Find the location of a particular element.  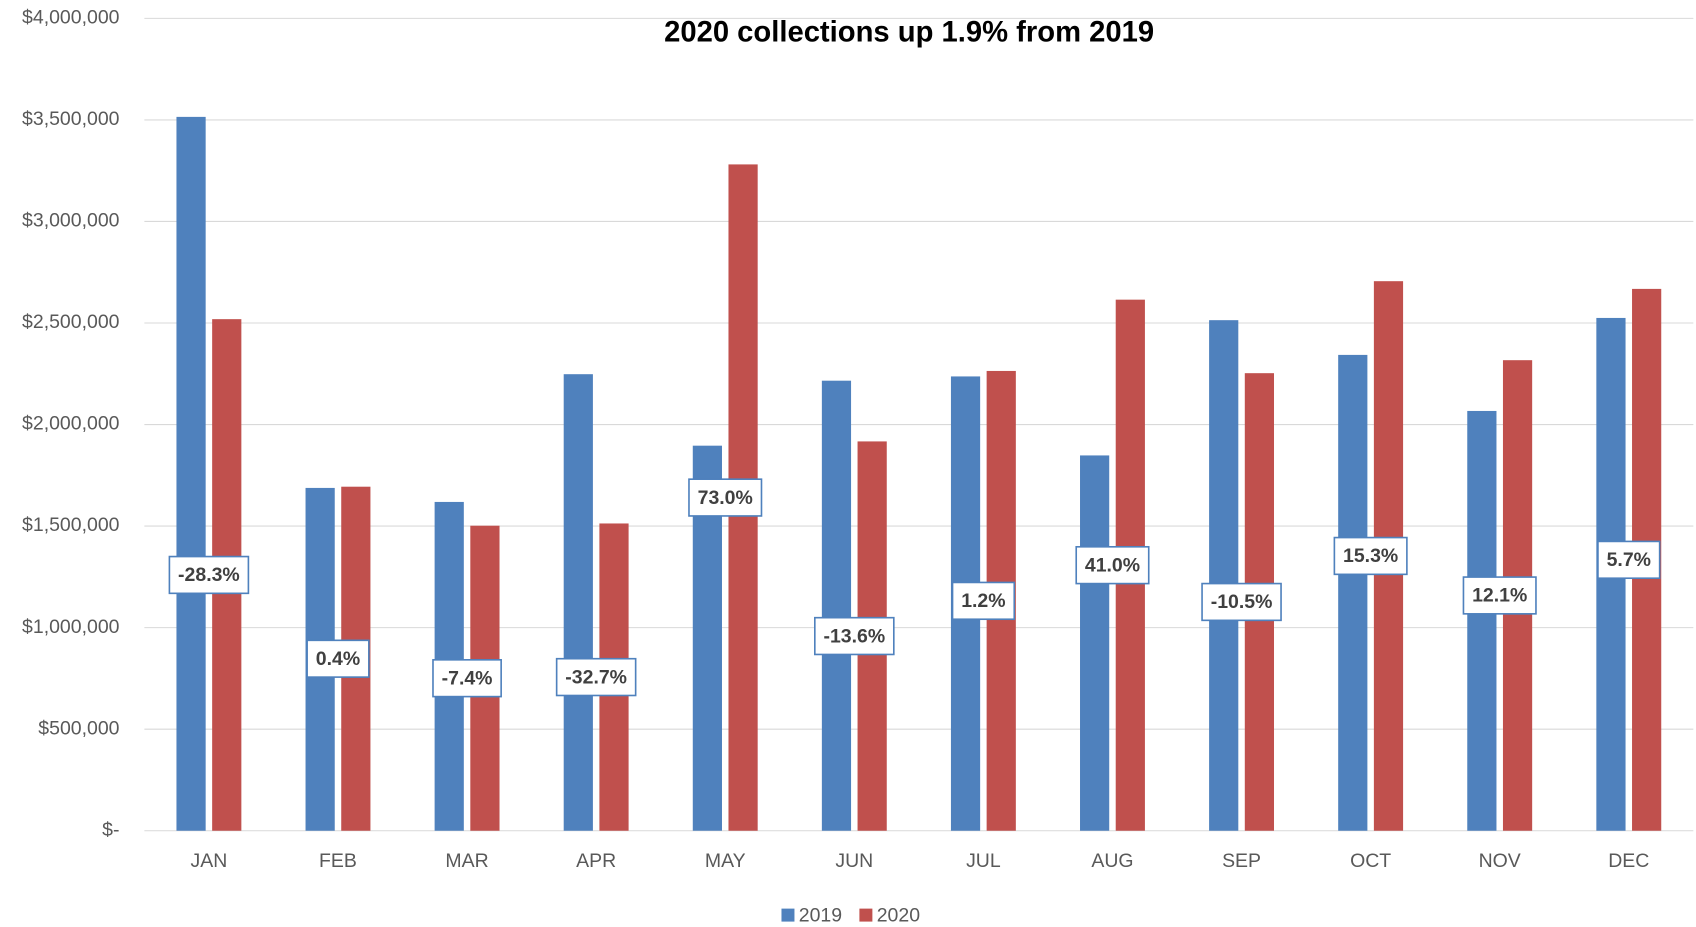

x-tick-label: MAR is located at coordinates (466, 861).